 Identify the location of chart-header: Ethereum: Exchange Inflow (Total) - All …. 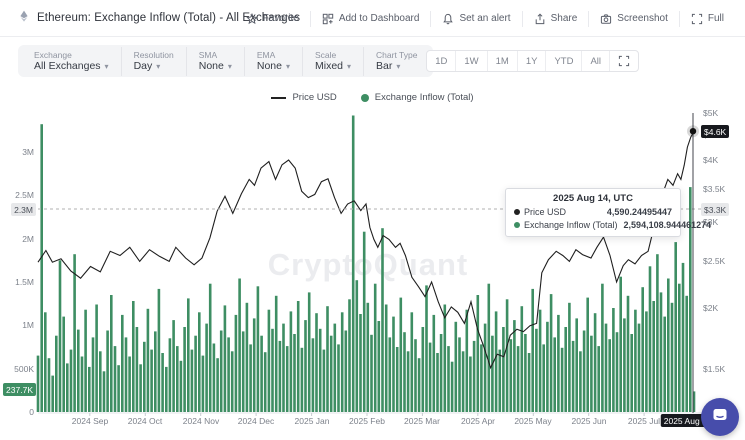
(372, 18).